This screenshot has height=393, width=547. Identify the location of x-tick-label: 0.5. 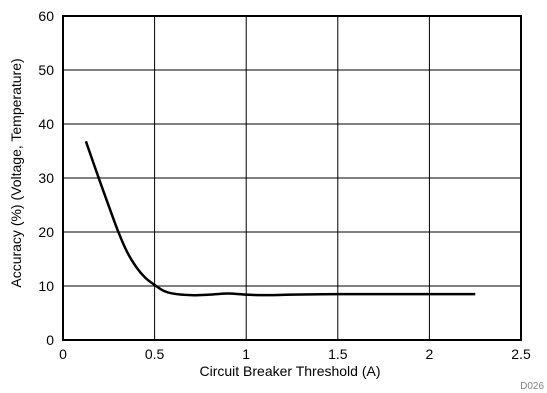
(155, 354).